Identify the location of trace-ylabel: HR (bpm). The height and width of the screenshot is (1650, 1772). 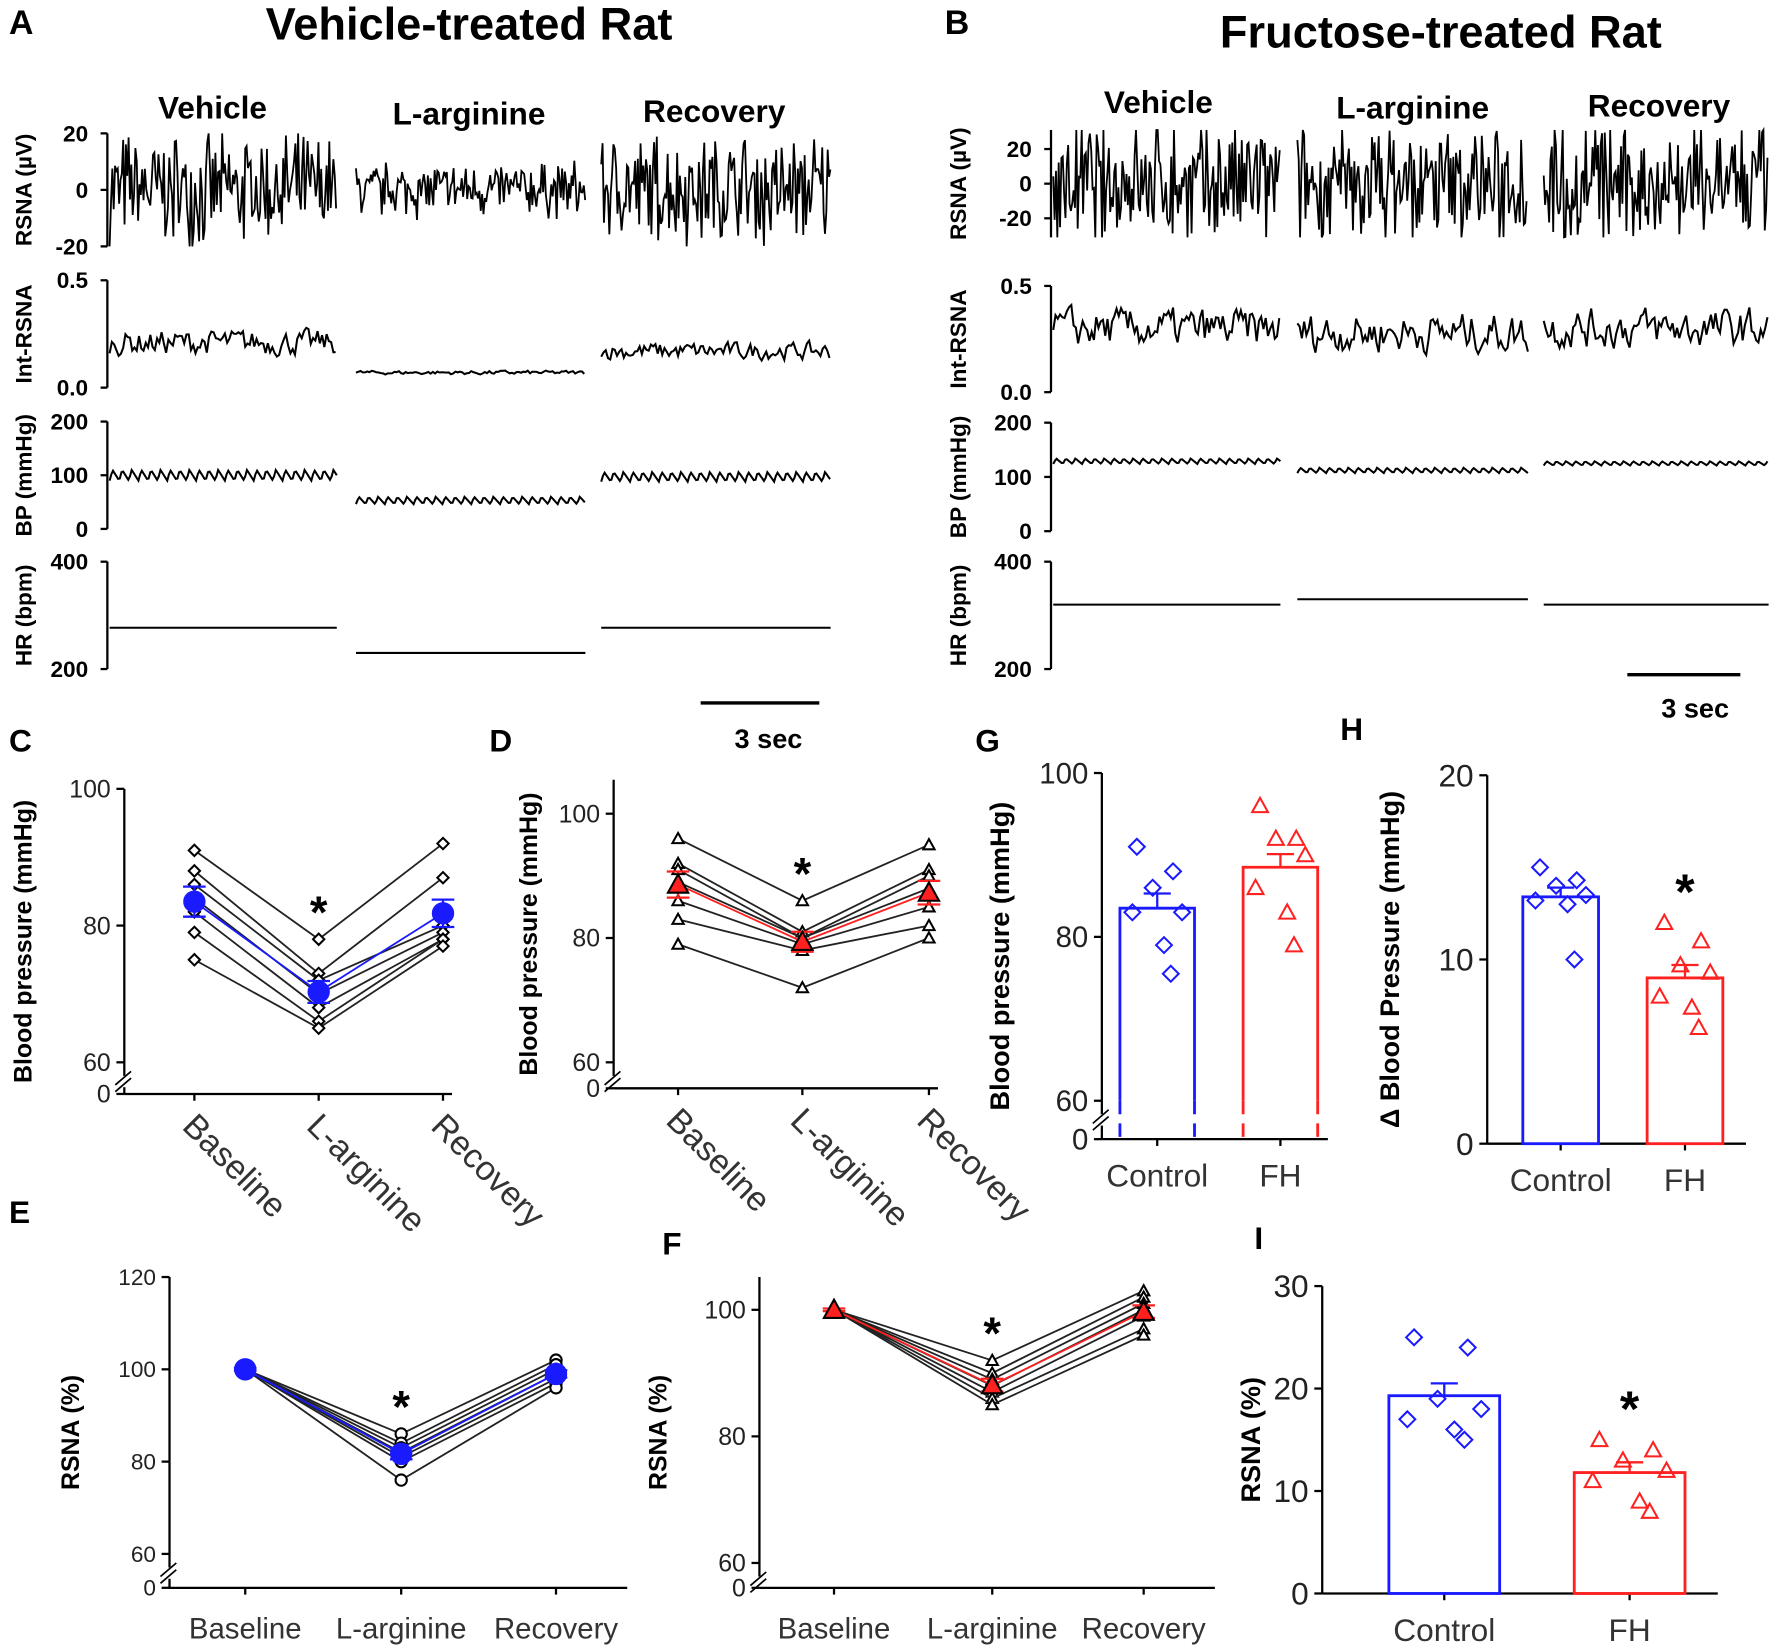
(24, 616).